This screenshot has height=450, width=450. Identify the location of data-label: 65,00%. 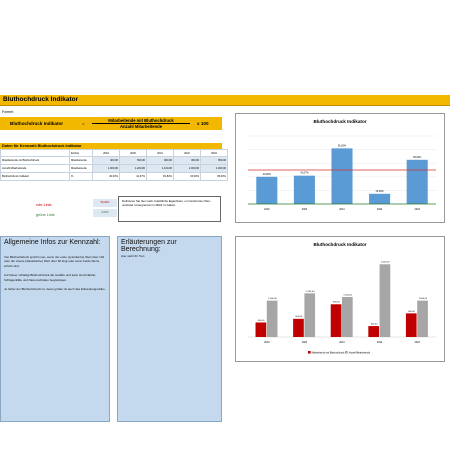
(417, 157).